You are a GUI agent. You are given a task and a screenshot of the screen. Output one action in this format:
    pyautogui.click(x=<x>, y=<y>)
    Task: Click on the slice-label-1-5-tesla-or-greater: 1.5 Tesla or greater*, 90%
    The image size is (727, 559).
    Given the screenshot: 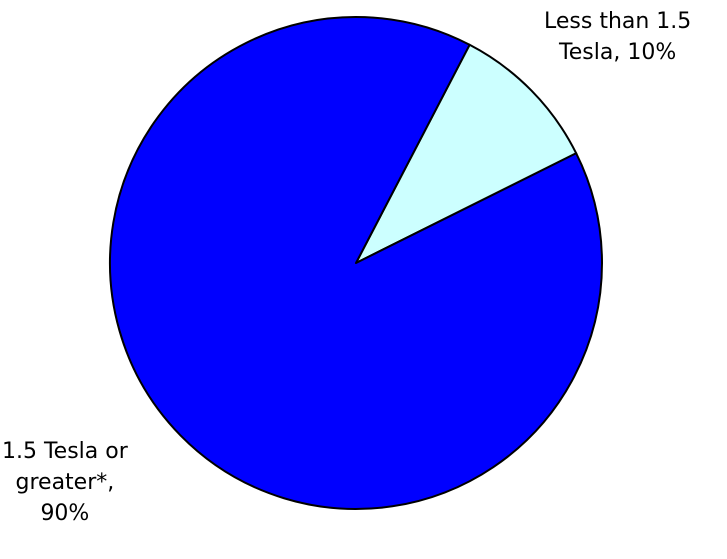 What is the action you would take?
    pyautogui.click(x=65, y=482)
    